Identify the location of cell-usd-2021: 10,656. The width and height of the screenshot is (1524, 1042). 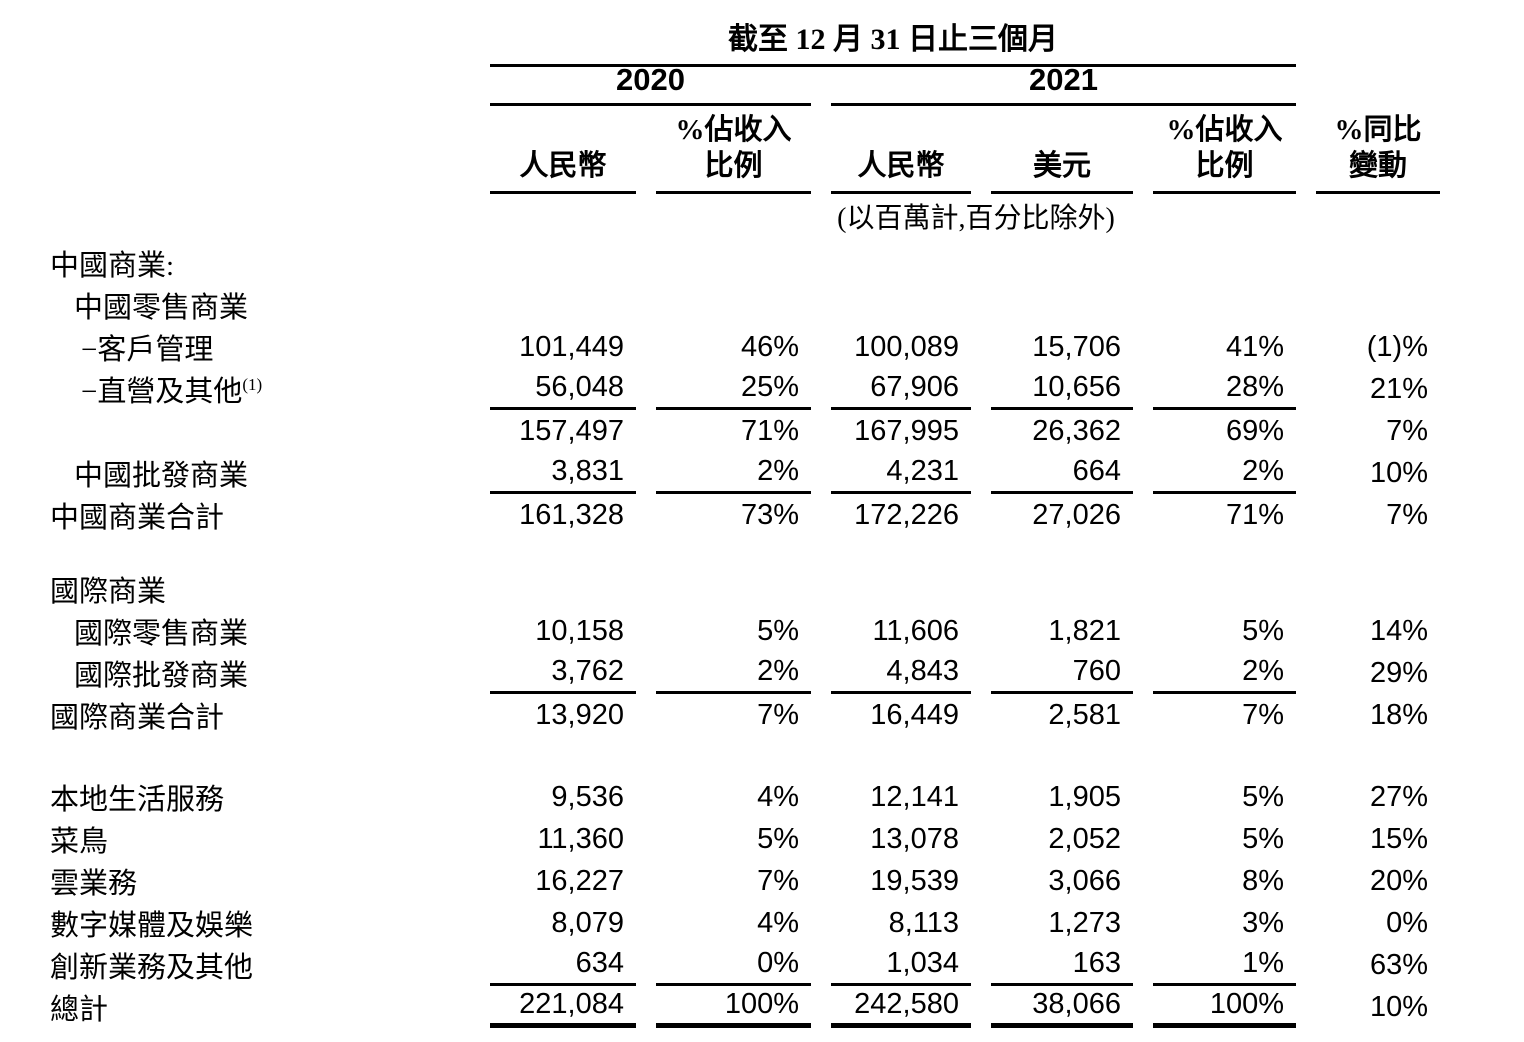
(1062, 389).